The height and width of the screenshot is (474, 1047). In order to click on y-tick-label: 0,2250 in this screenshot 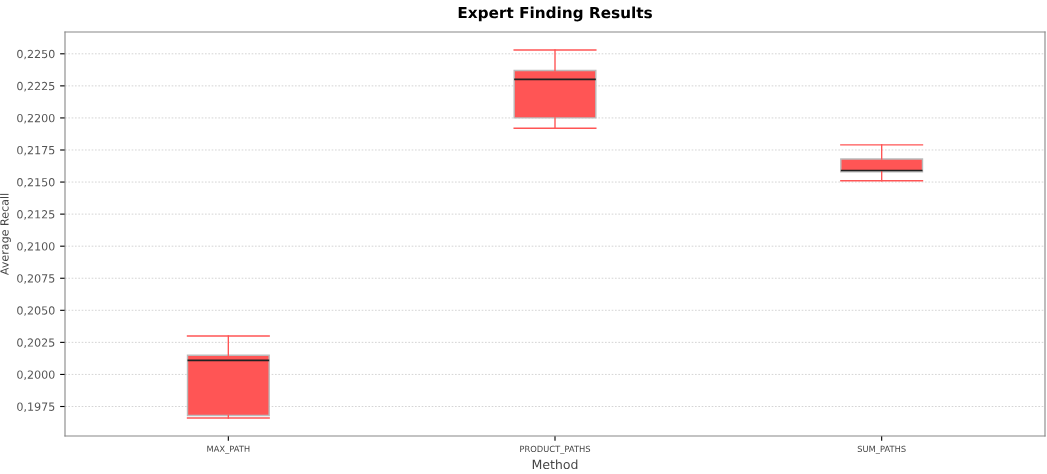, I will do `click(36, 54)`.